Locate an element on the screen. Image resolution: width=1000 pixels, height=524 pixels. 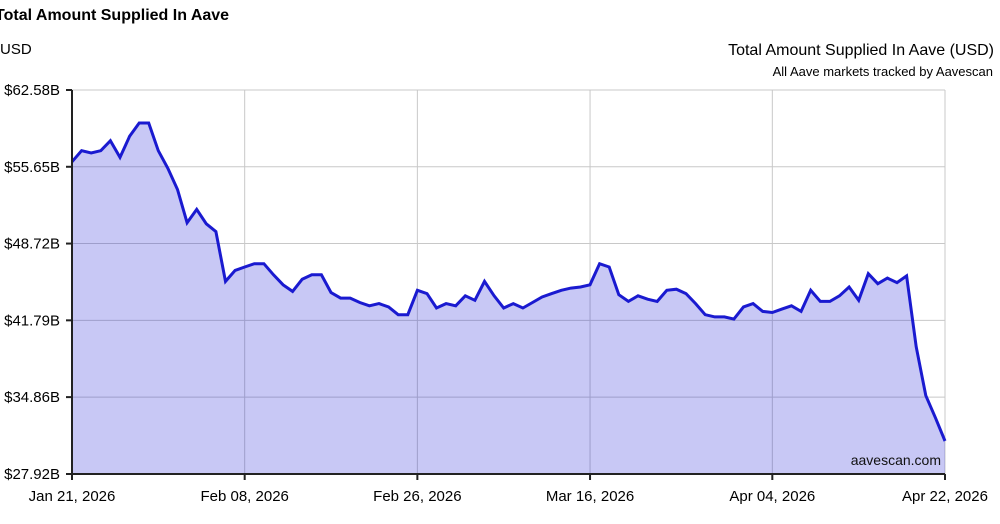
watermark: aavescan.com is located at coordinates (895, 460).